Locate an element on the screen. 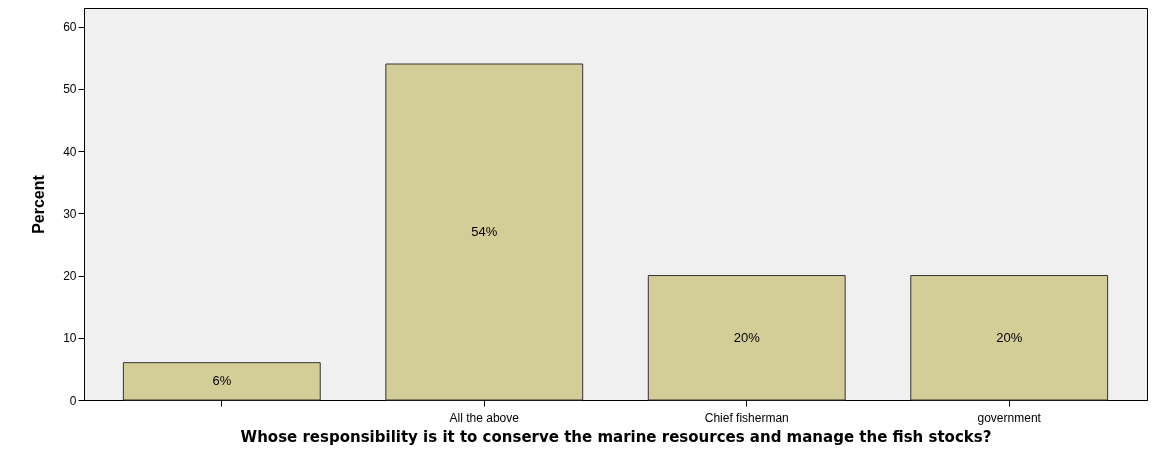  y-tick-label: 20 is located at coordinates (70, 276).